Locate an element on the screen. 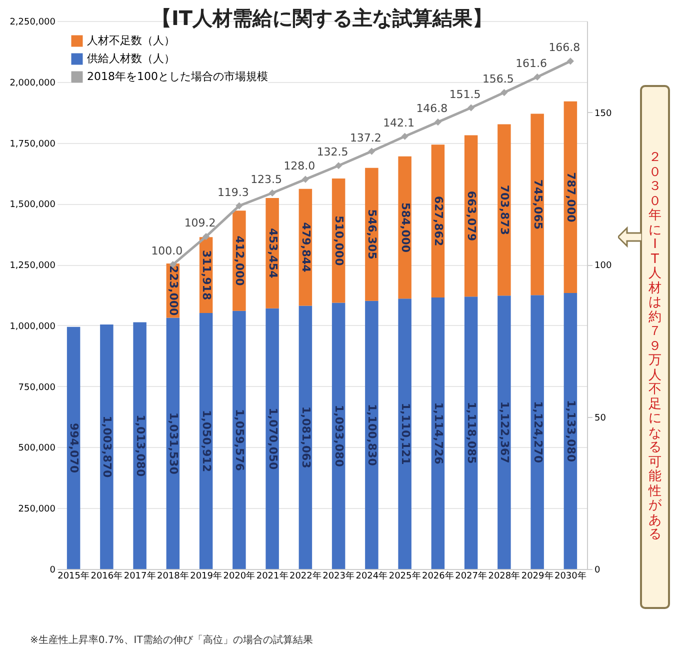 Image resolution: width=696 pixels, height=657 pixels. data-label: 1,081,063 is located at coordinates (305, 437).